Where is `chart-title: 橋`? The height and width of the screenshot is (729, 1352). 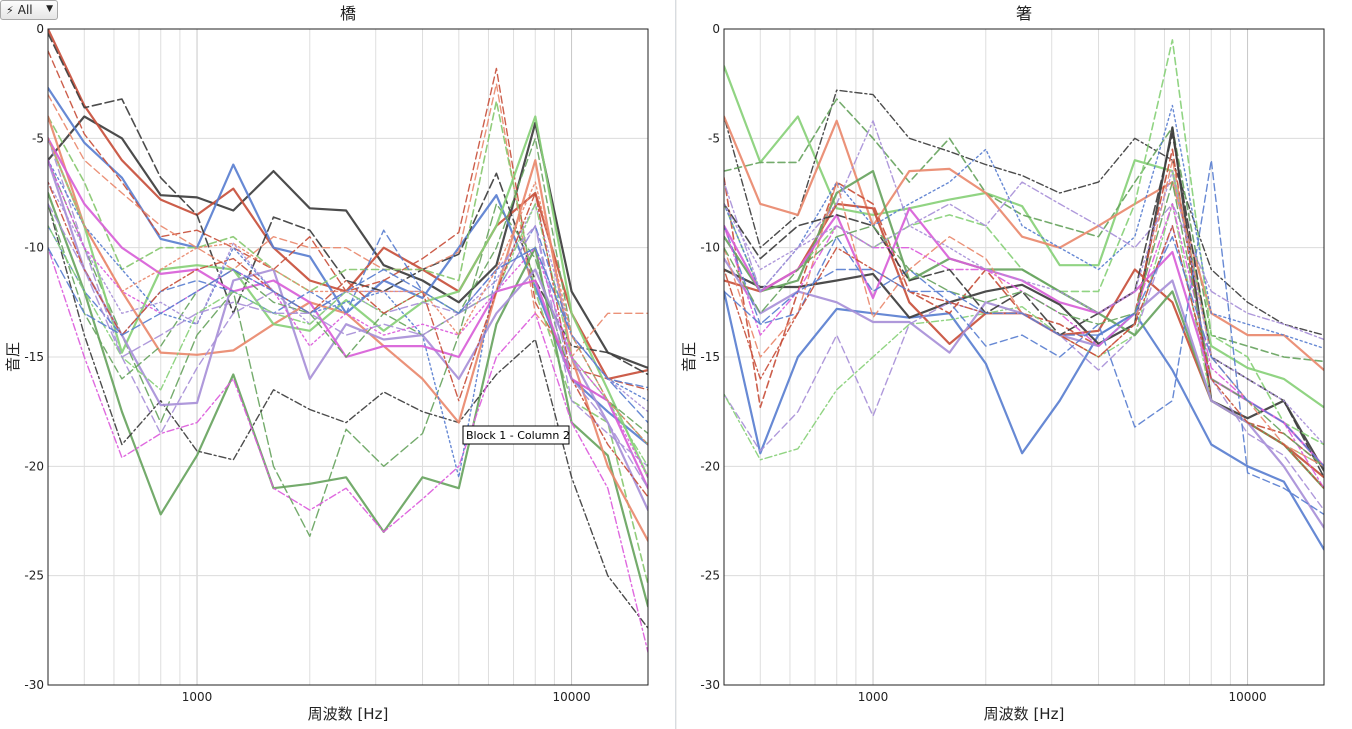
chart-title: 橋 is located at coordinates (348, 13).